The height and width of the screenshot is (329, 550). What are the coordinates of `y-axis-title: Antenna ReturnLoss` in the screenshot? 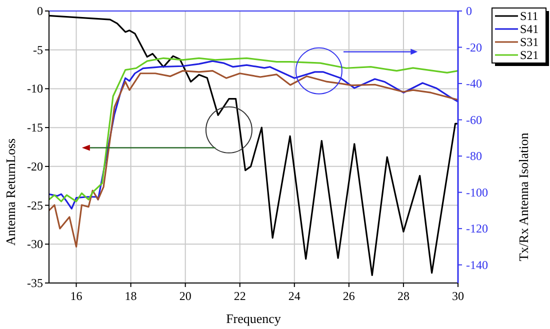 It's located at (10, 192).